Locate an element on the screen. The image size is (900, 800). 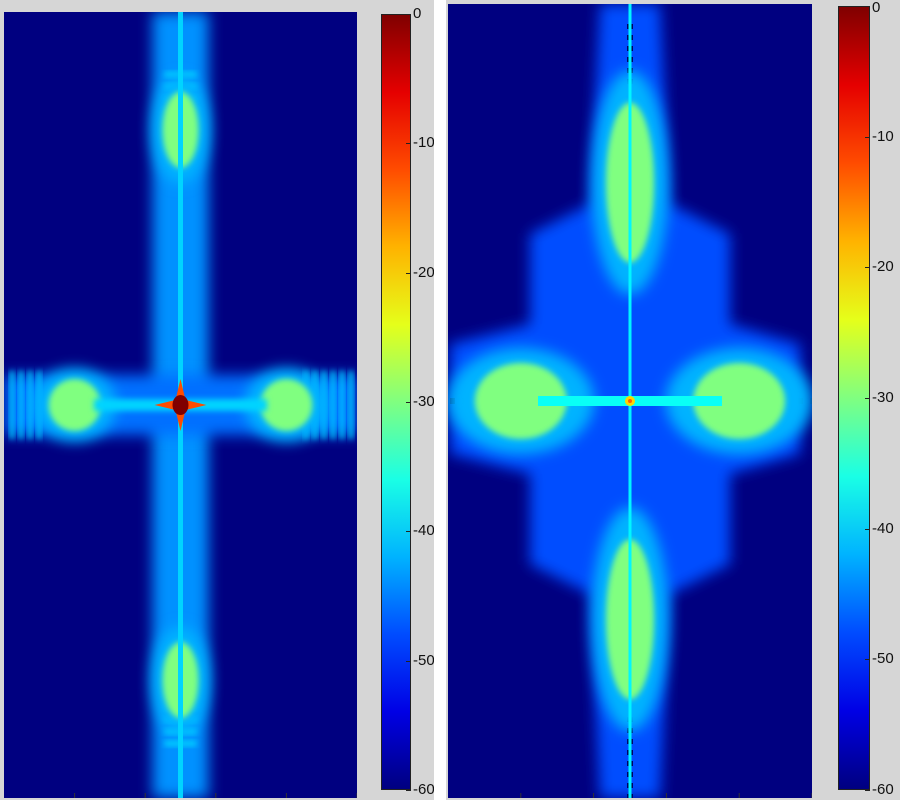
panel-divider is located at coordinates (440, 400).